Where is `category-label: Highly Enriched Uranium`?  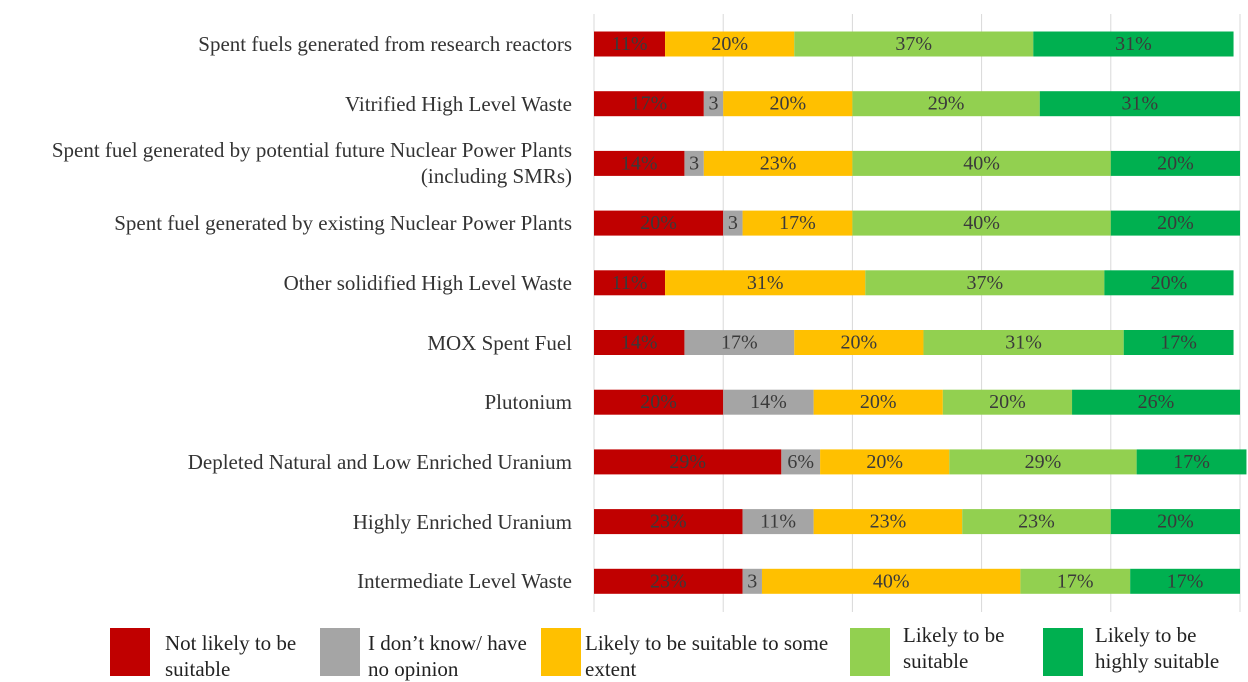 category-label: Highly Enriched Uranium is located at coordinates (462, 521).